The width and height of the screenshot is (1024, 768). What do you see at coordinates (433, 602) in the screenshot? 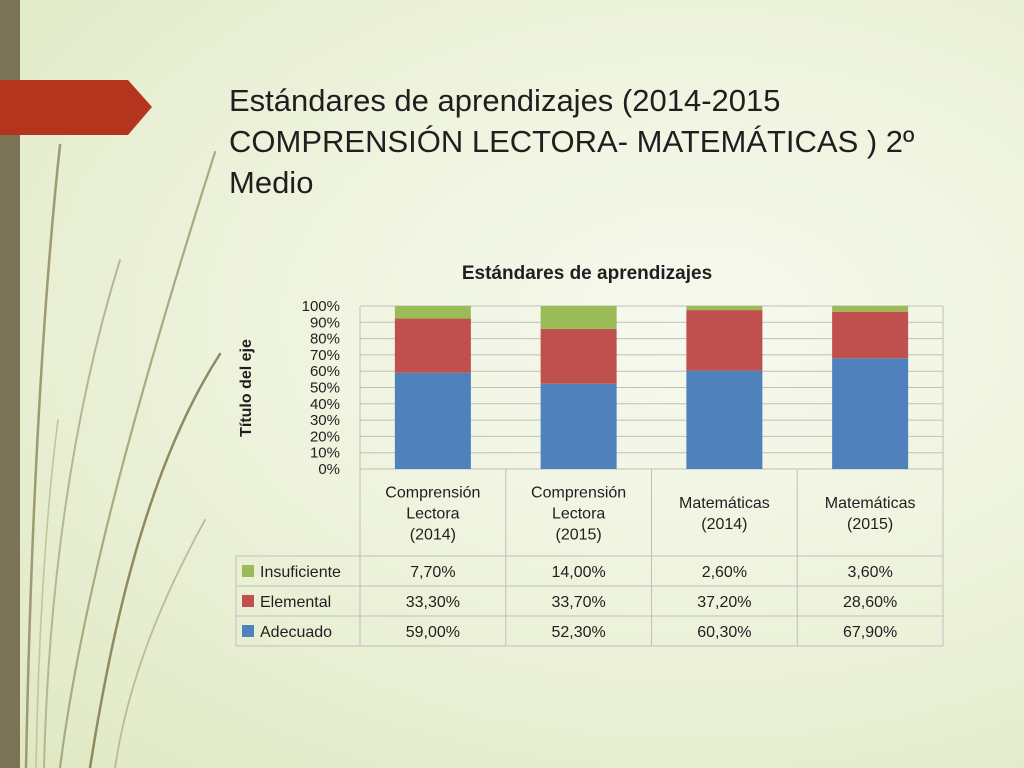
I see `table-value-elemental: 33,30%` at bounding box center [433, 602].